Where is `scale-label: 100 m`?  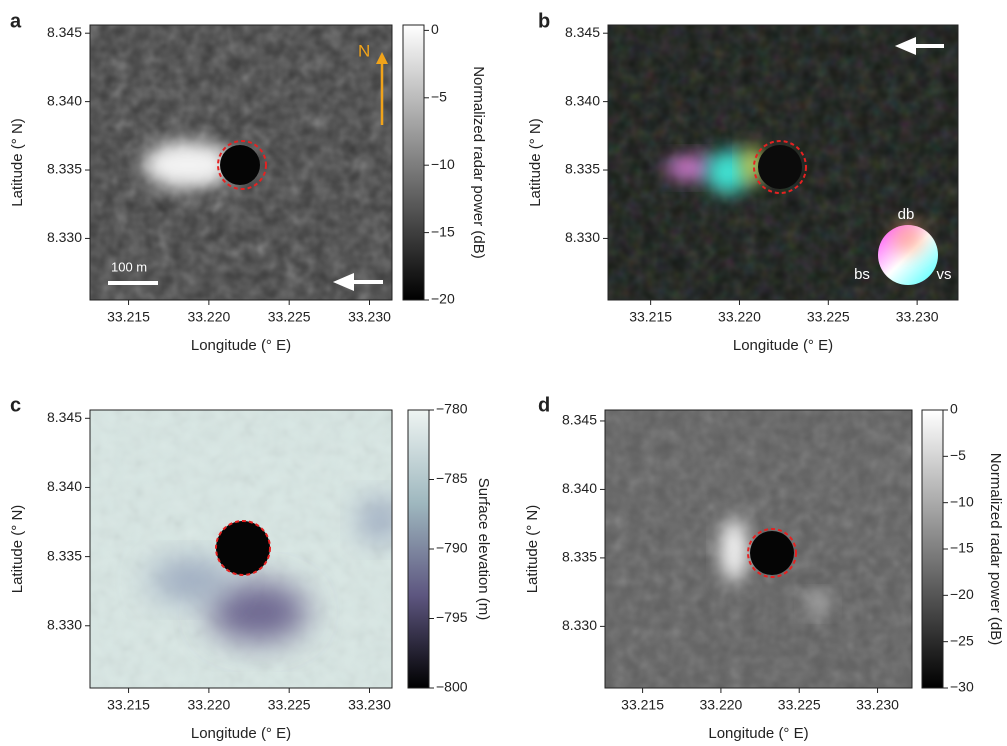 scale-label: 100 m is located at coordinates (129, 266).